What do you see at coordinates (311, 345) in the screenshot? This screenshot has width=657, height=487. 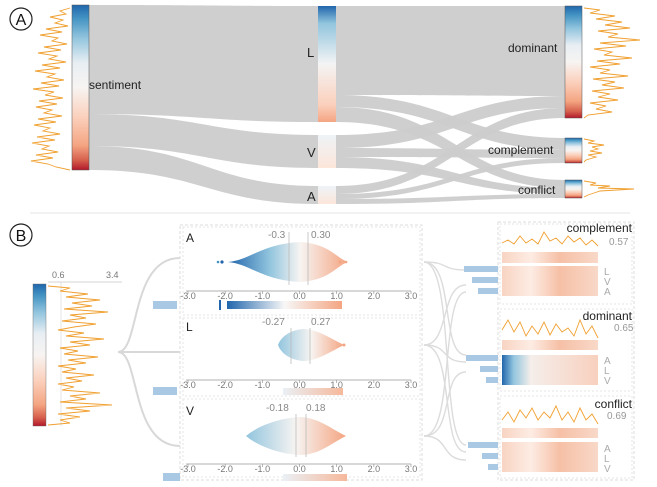 I see `violin-l-shape` at bounding box center [311, 345].